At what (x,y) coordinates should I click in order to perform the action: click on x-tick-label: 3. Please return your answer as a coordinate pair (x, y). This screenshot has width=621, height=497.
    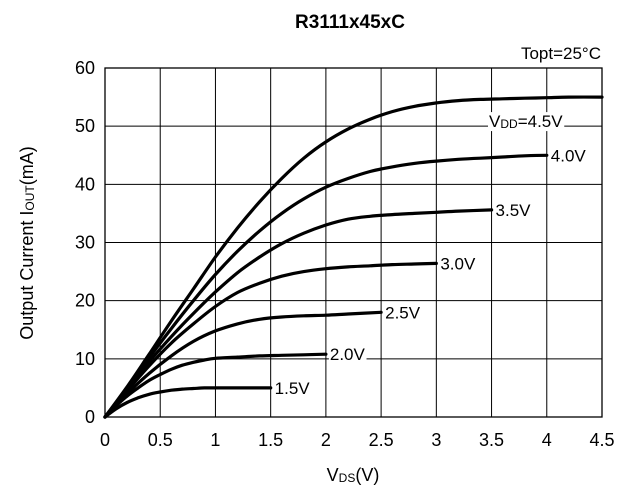
    Looking at the image, I should click on (436, 440).